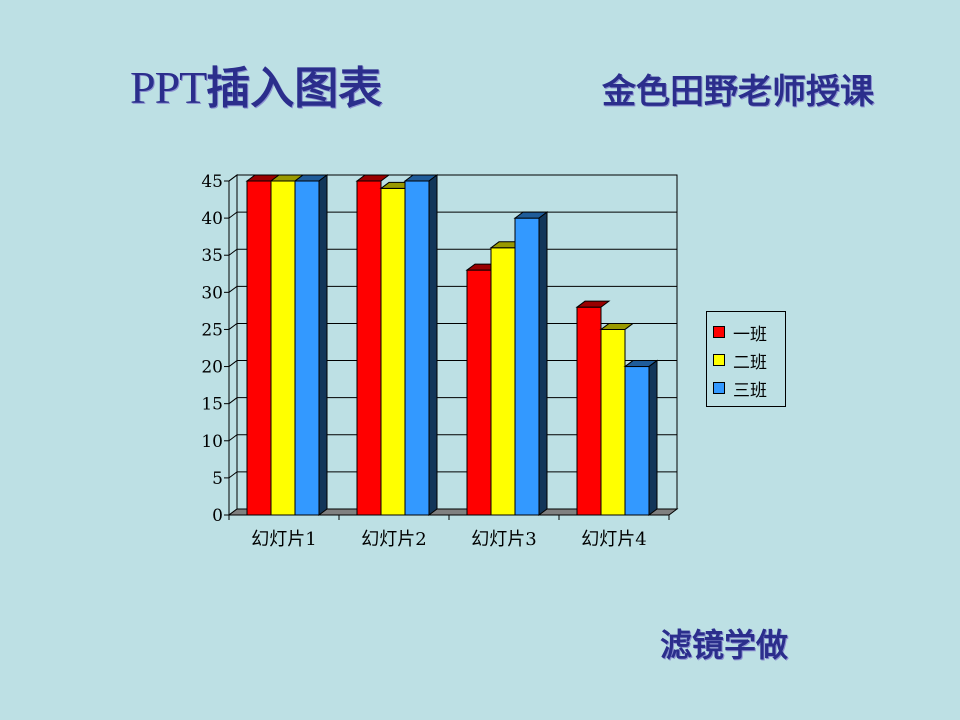 The width and height of the screenshot is (960, 720). Describe the element at coordinates (449, 532) in the screenshot. I see `x-axis: 幻灯片1 幻灯片2 幻灯片3 幻灯片4` at that location.